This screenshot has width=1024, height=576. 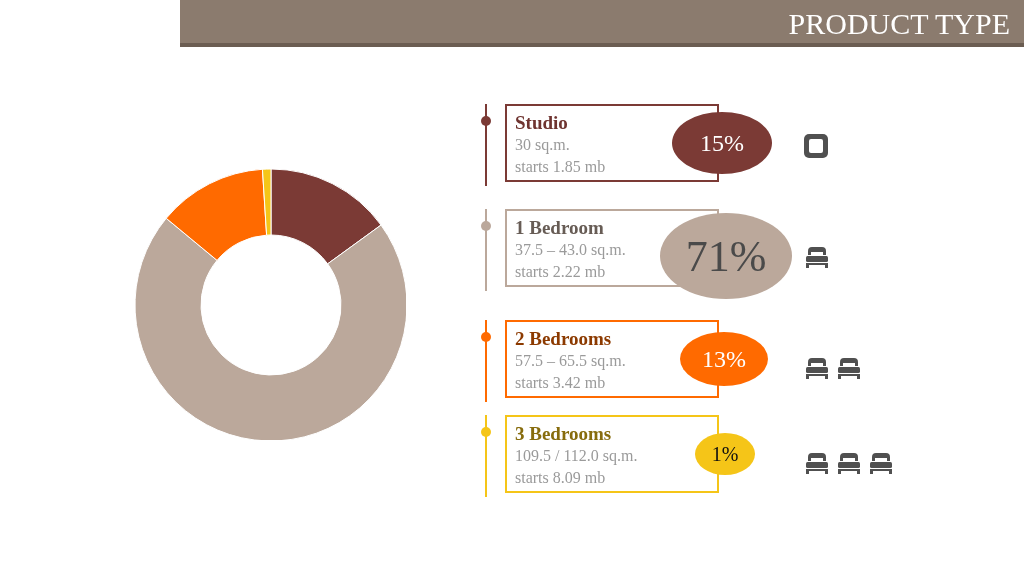 I want to click on legend-label: Studio, so click(x=541, y=122).